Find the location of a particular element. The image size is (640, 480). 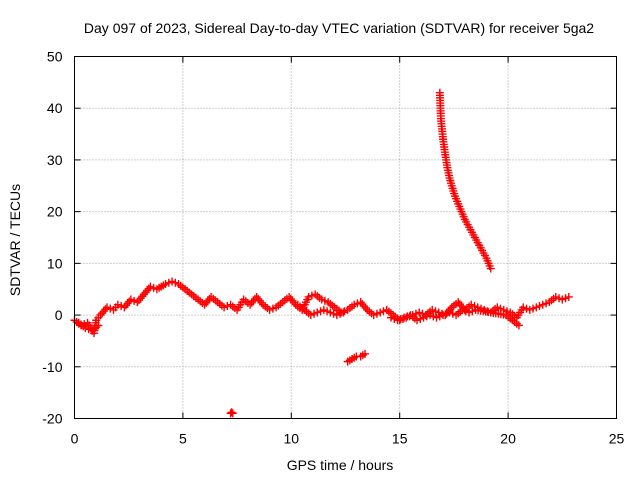

x-tick-label: 0 is located at coordinates (75, 439).